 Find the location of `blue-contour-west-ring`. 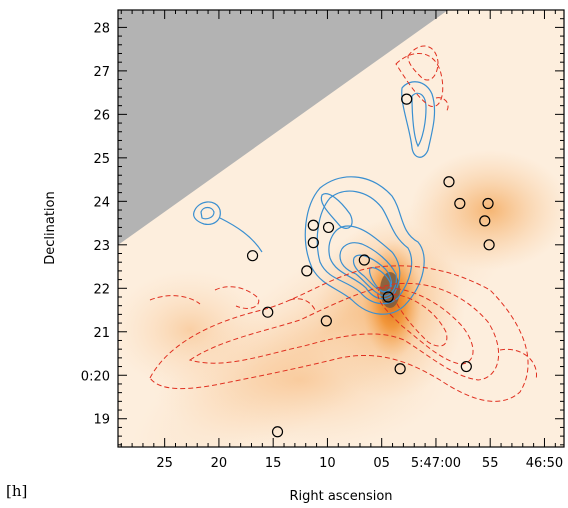

blue-contour-west-ring is located at coordinates (207, 213).